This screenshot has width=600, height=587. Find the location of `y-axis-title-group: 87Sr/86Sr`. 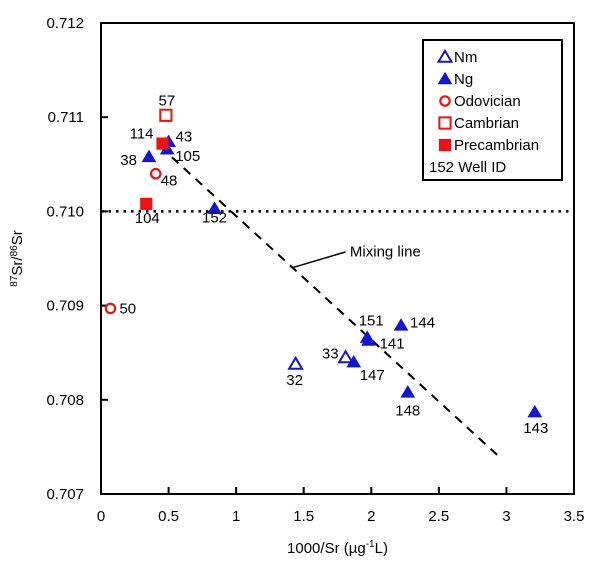

y-axis-title-group: 87Sr/86Sr is located at coordinates (17, 258).